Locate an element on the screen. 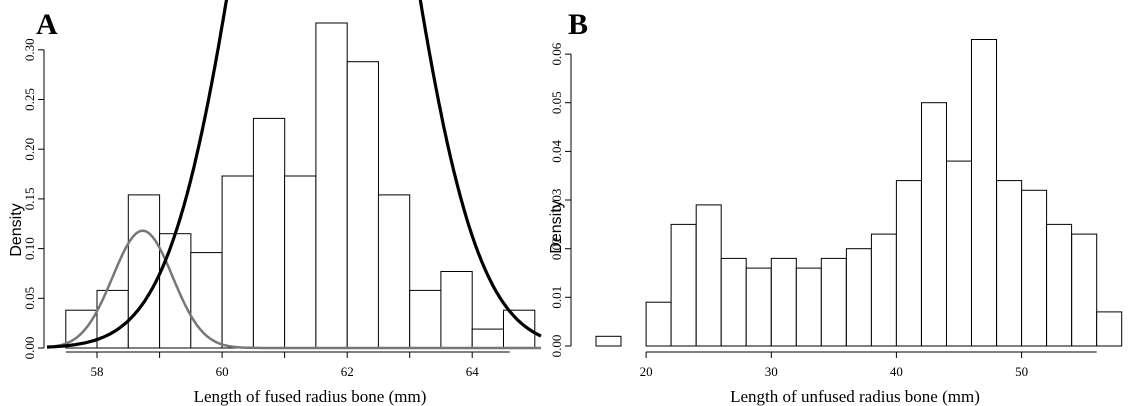 This screenshot has height=406, width=1131. panel-b-y-axis-title: Density is located at coordinates (556, 226).